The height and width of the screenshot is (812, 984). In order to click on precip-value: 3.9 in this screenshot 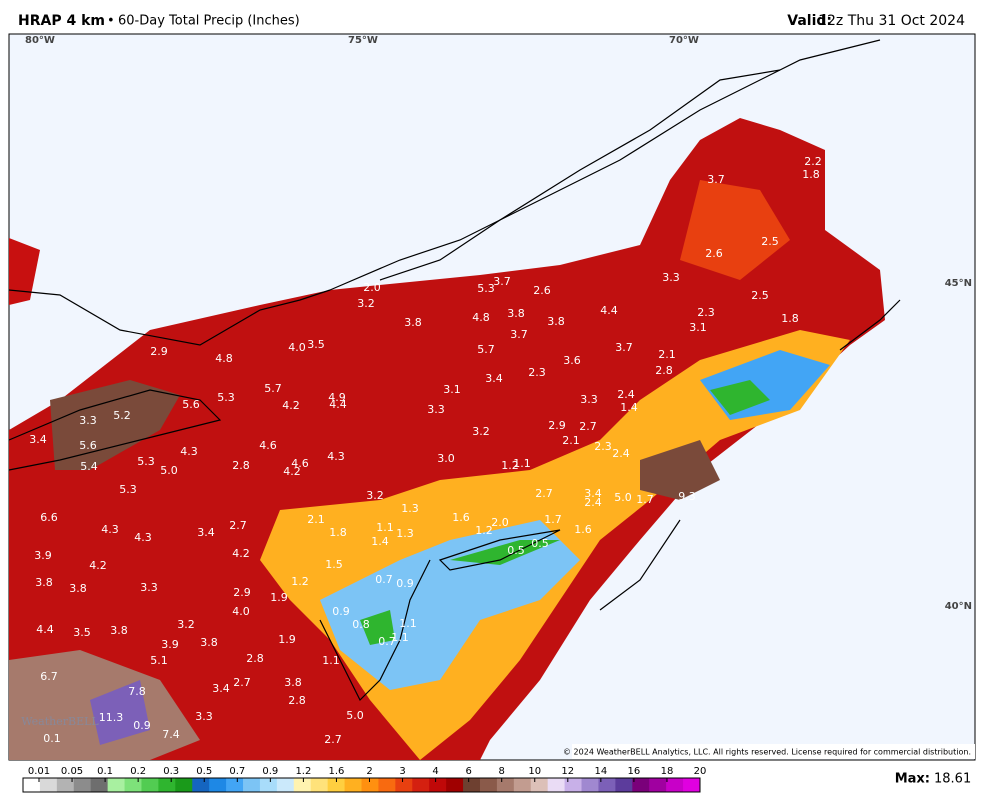, I will do `click(170, 644)`.